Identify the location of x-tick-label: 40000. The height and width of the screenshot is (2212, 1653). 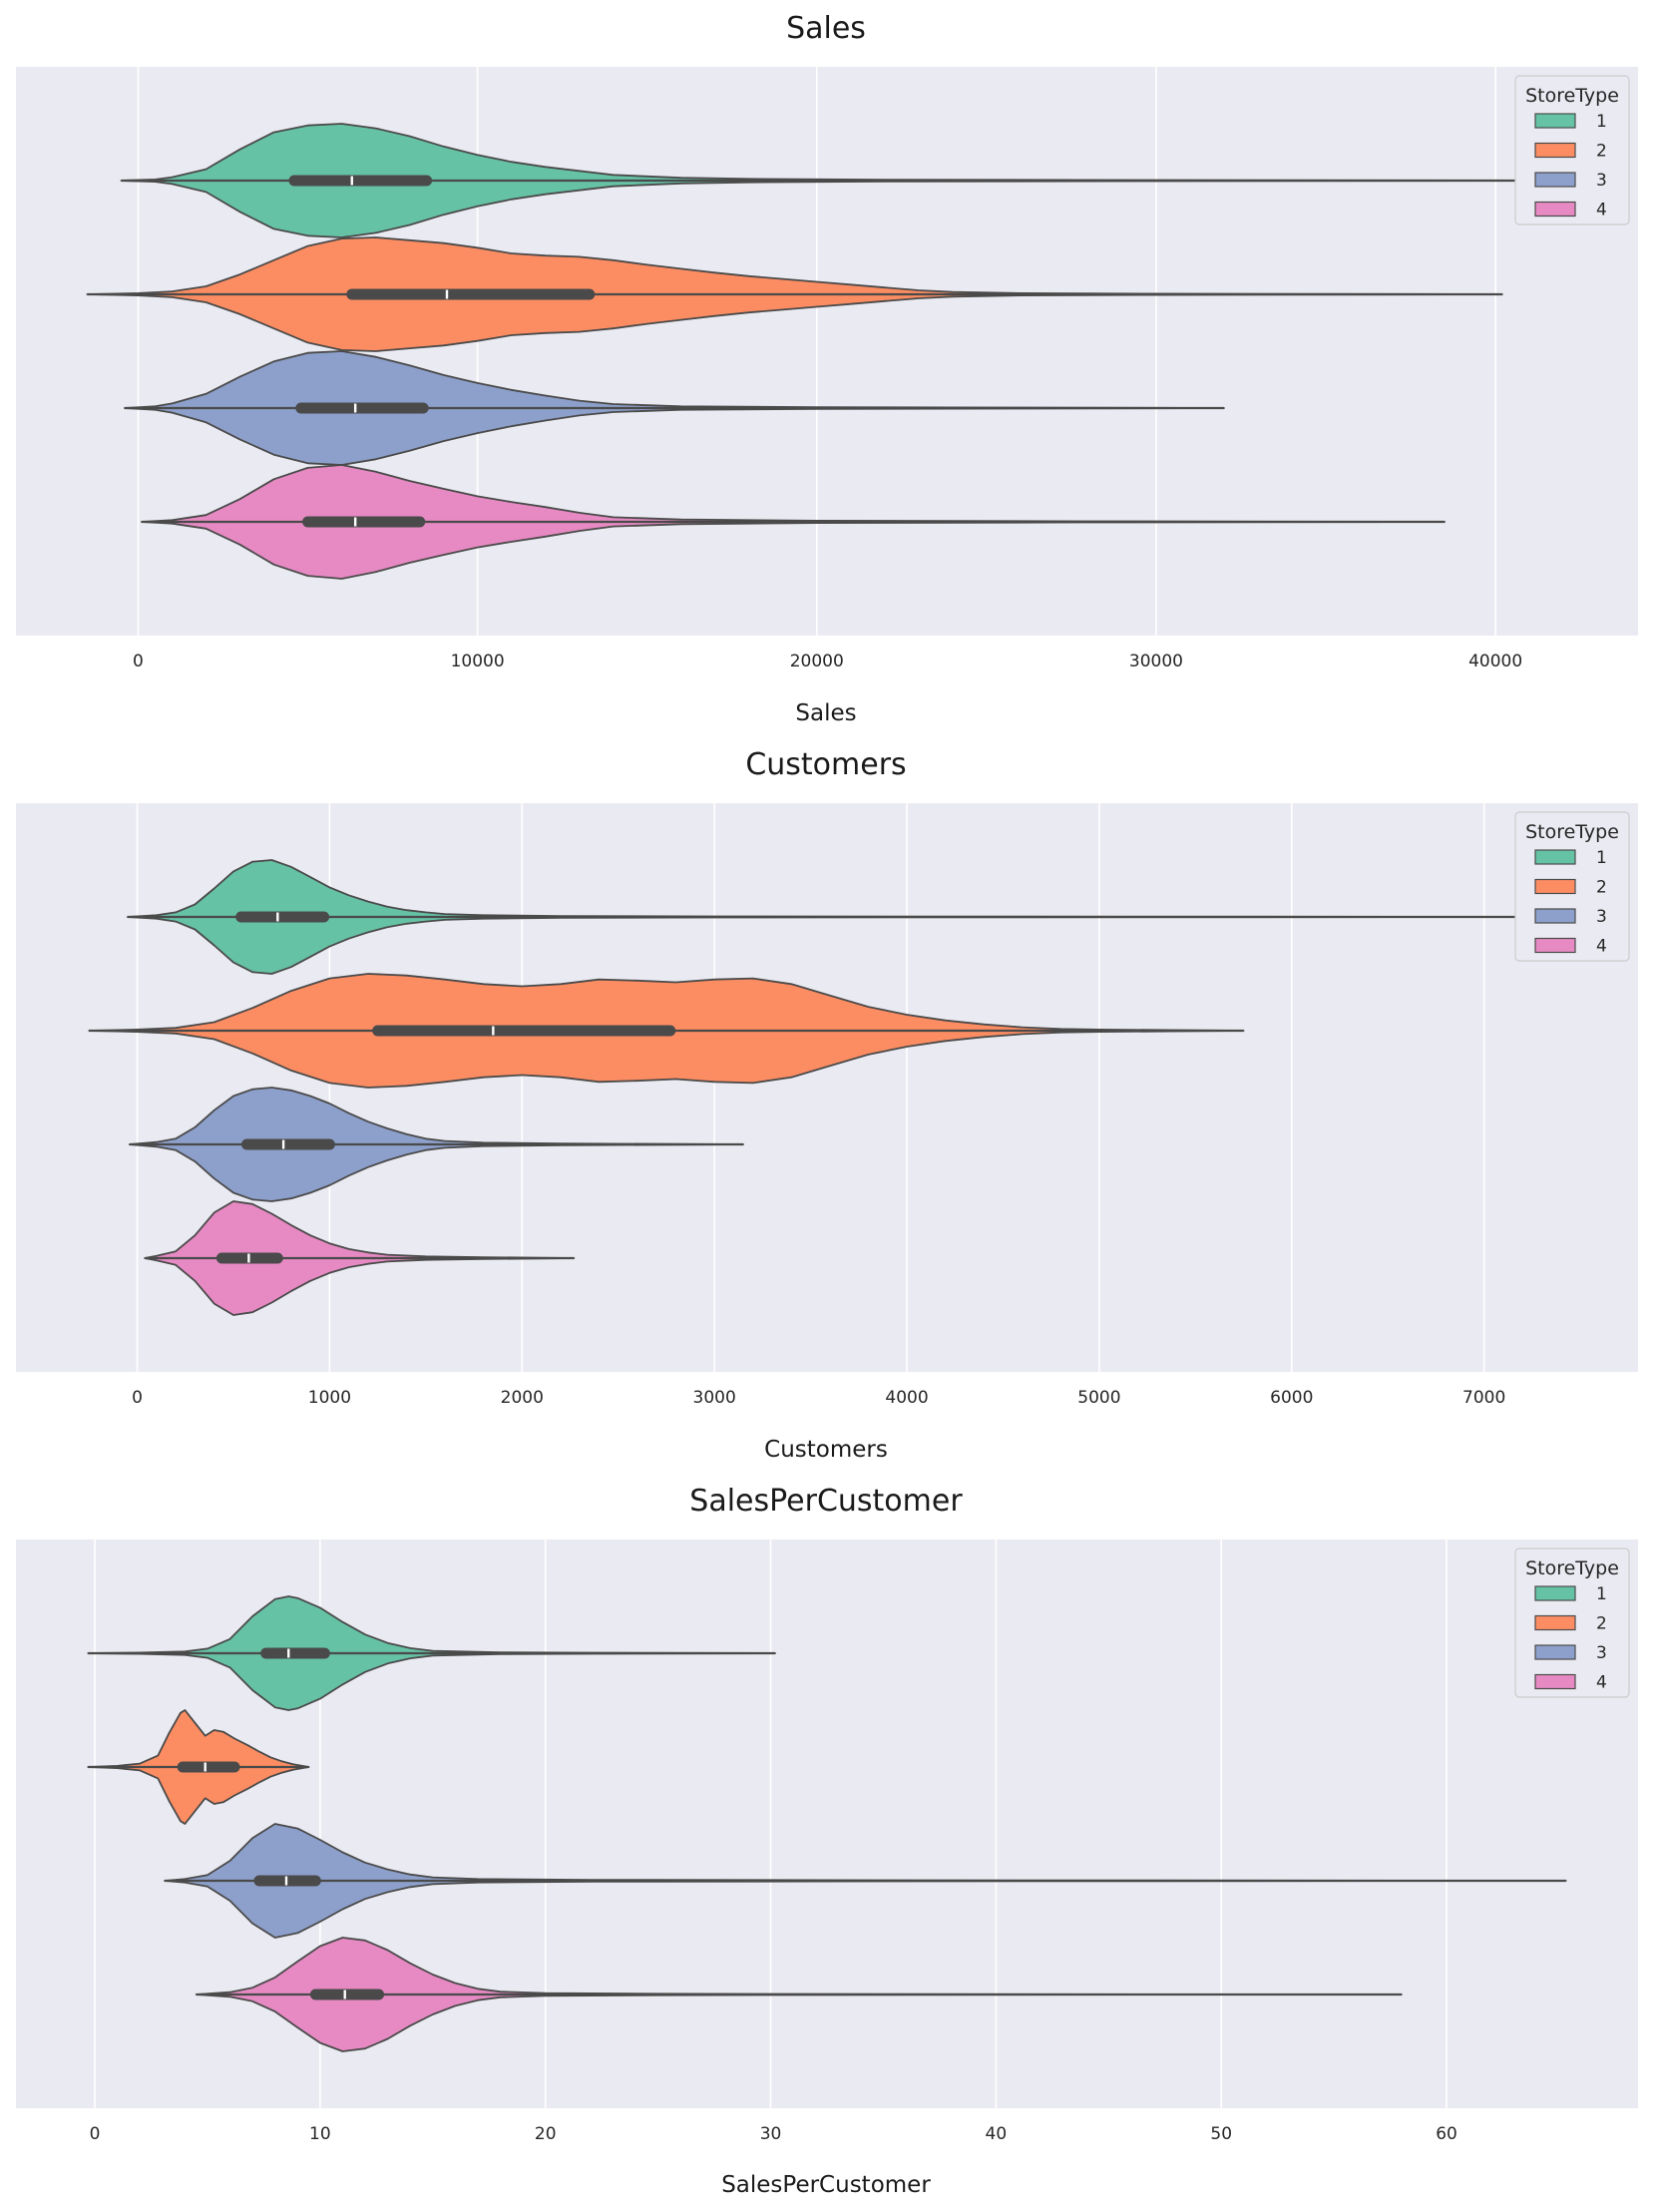
(1495, 662).